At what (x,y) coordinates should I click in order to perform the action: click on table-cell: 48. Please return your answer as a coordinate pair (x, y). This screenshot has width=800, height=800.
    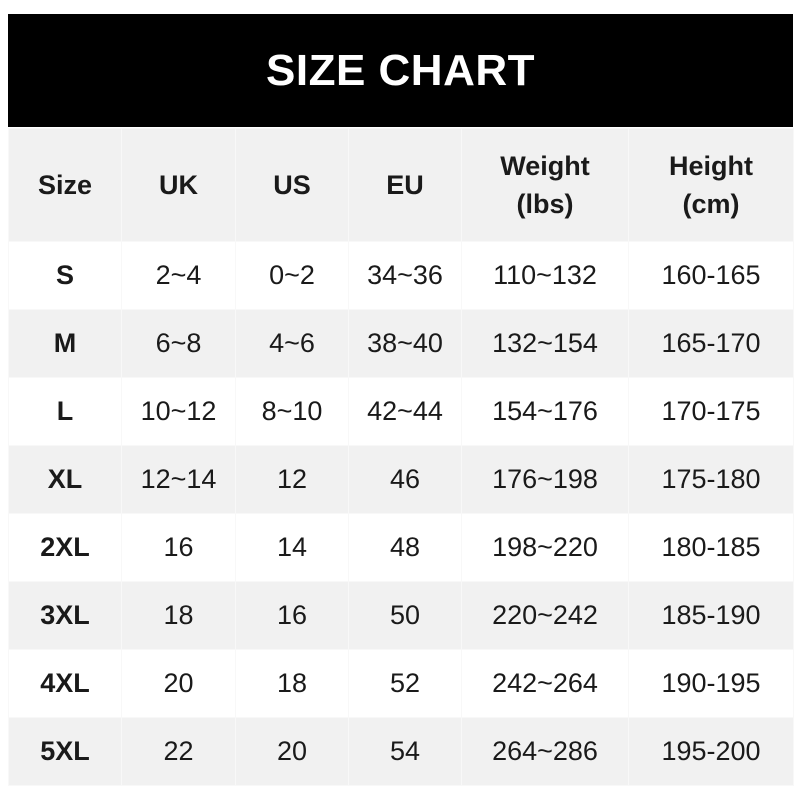
    Looking at the image, I should click on (405, 547).